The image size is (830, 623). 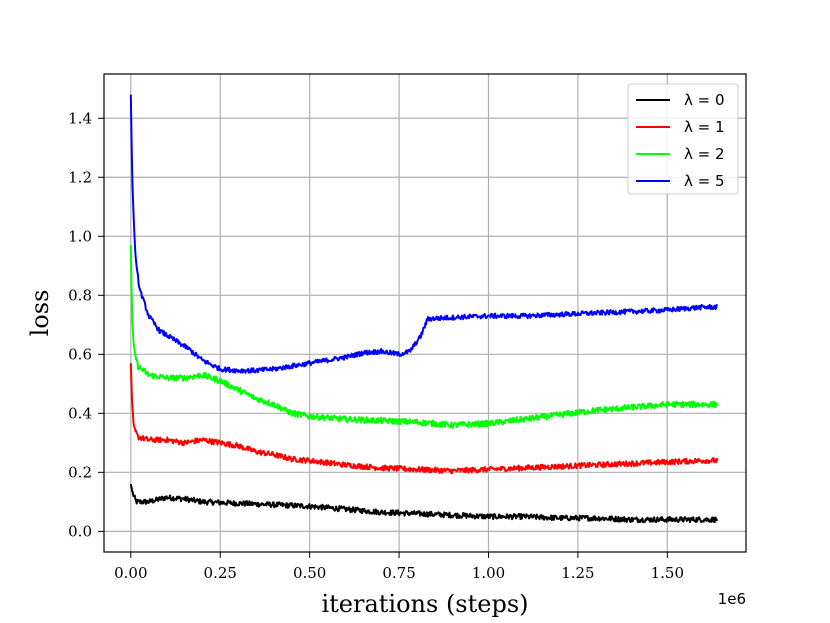 I want to click on x-tick-label: 1.00, so click(x=488, y=573).